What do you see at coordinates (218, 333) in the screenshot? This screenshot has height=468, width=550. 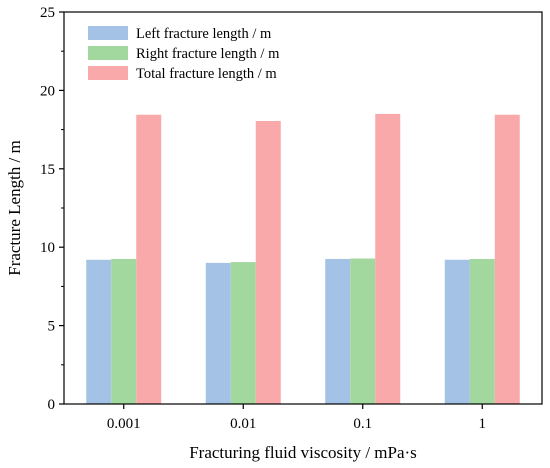 I see `bar-left-0.01` at bounding box center [218, 333].